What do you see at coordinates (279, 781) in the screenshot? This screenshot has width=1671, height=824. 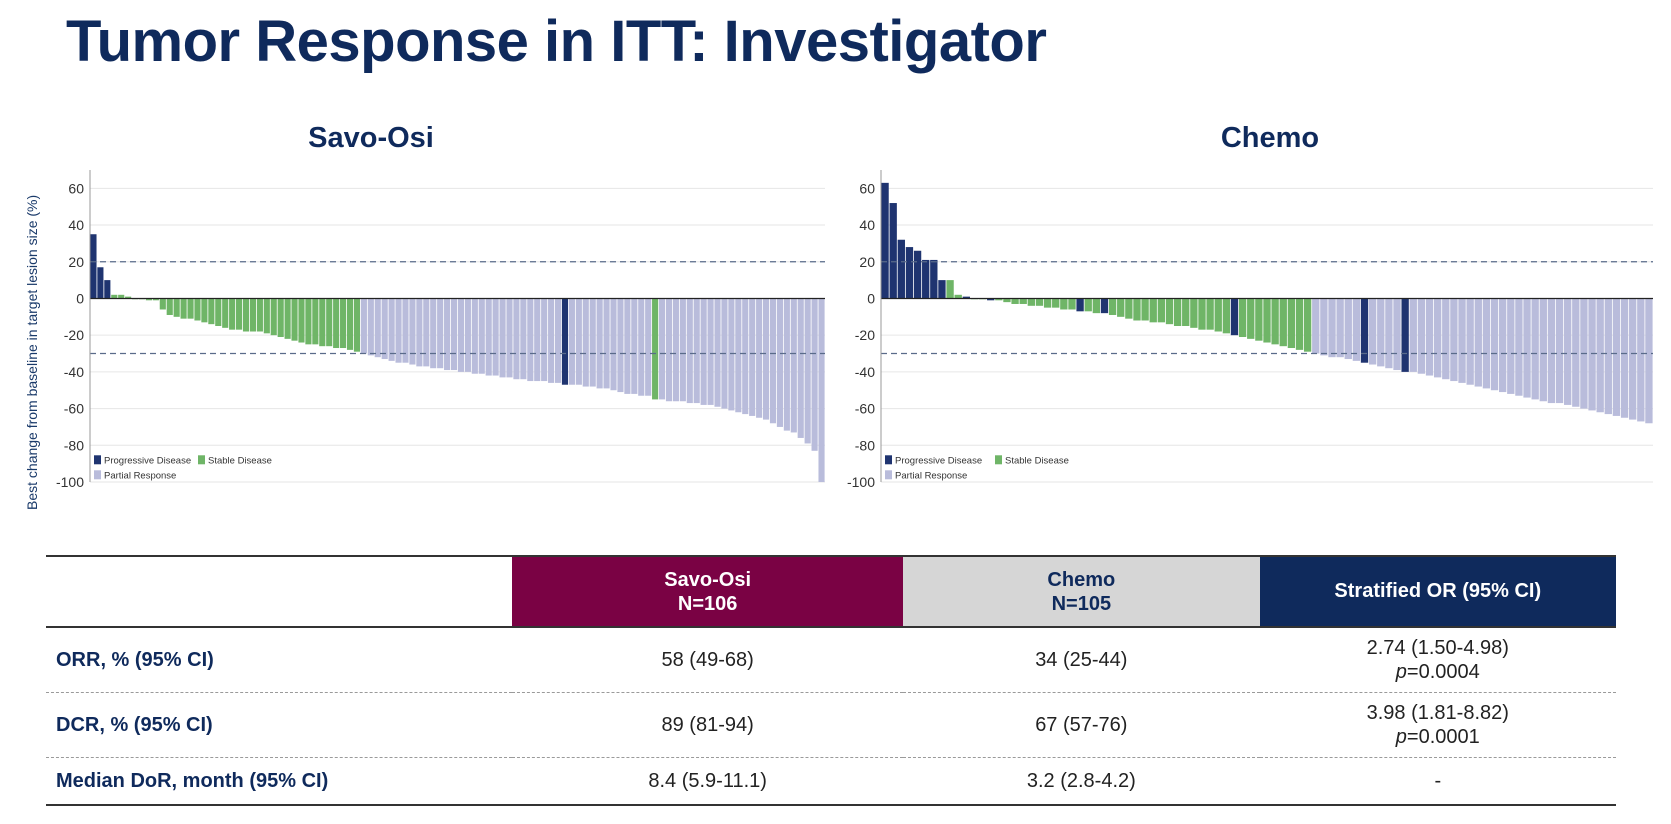 I see `row-label: Median DoR, month (95% CI)` at bounding box center [279, 781].